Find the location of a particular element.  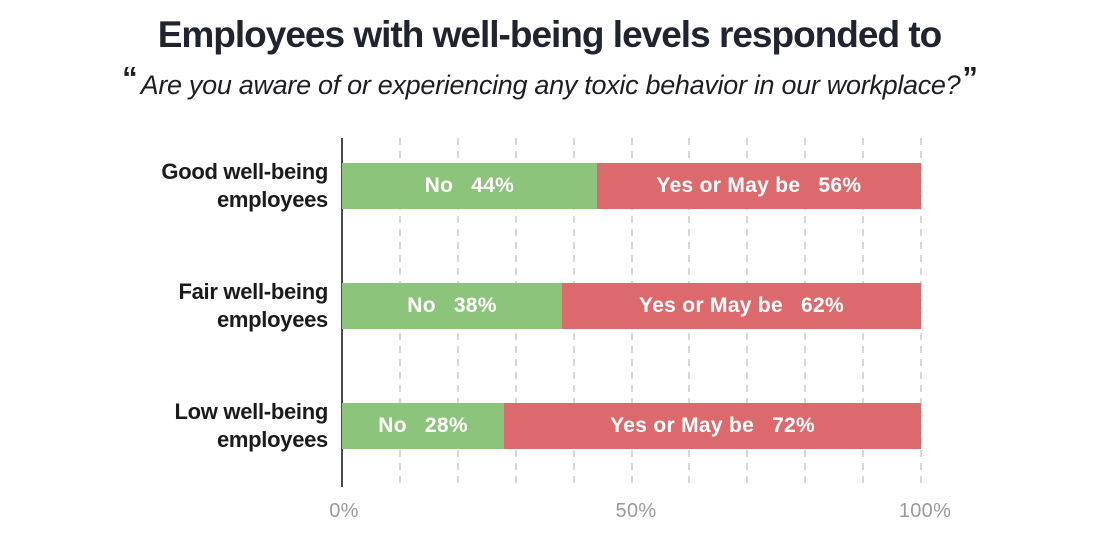

category-label-good: Good well-being employees is located at coordinates (244, 185).